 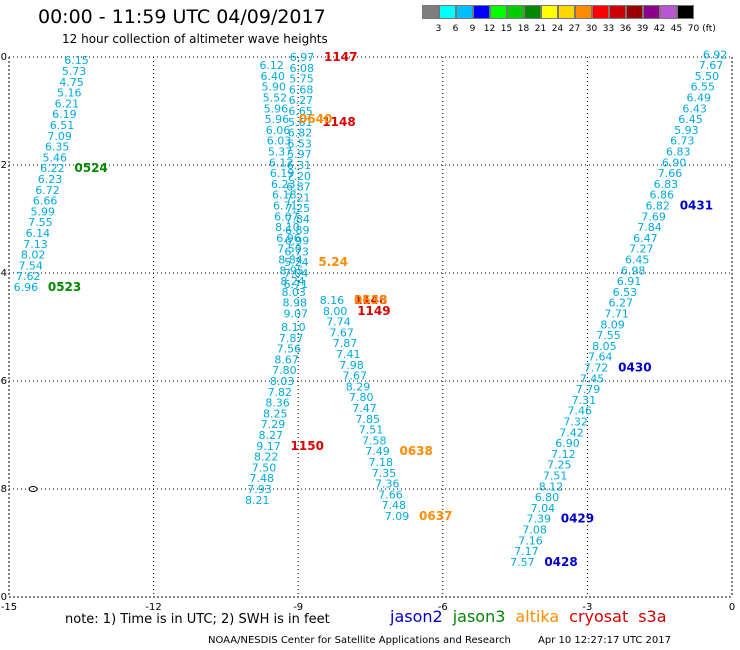 What do you see at coordinates (307, 446) in the screenshot?
I see `pass-time-label: 1150` at bounding box center [307, 446].